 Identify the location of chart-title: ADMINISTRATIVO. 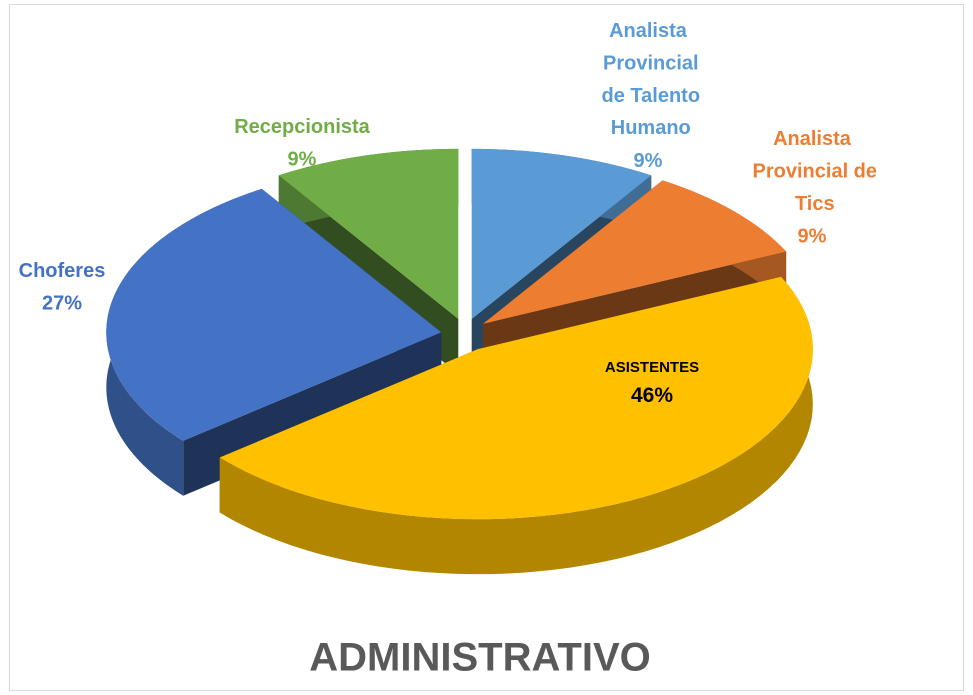
(479, 658).